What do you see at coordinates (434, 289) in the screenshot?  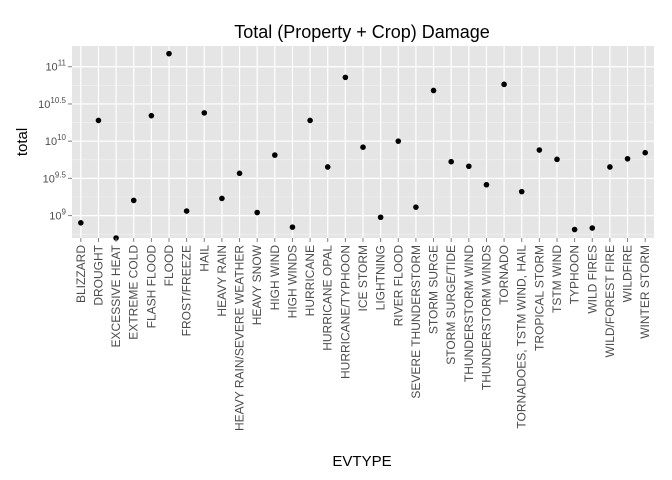 I see `x-tick-label: STORM SURGE` at bounding box center [434, 289].